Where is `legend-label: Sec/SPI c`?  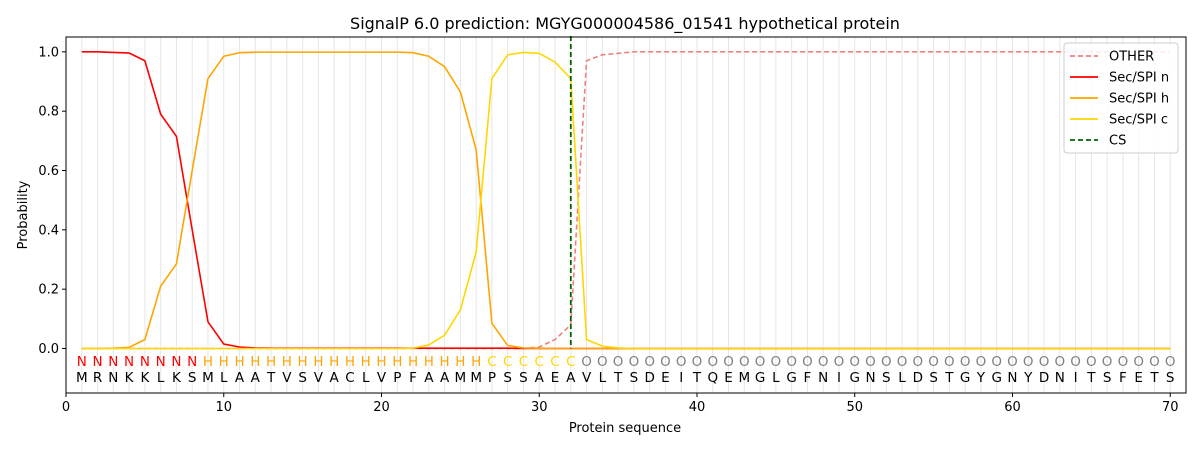
legend-label: Sec/SPI c is located at coordinates (1138, 120).